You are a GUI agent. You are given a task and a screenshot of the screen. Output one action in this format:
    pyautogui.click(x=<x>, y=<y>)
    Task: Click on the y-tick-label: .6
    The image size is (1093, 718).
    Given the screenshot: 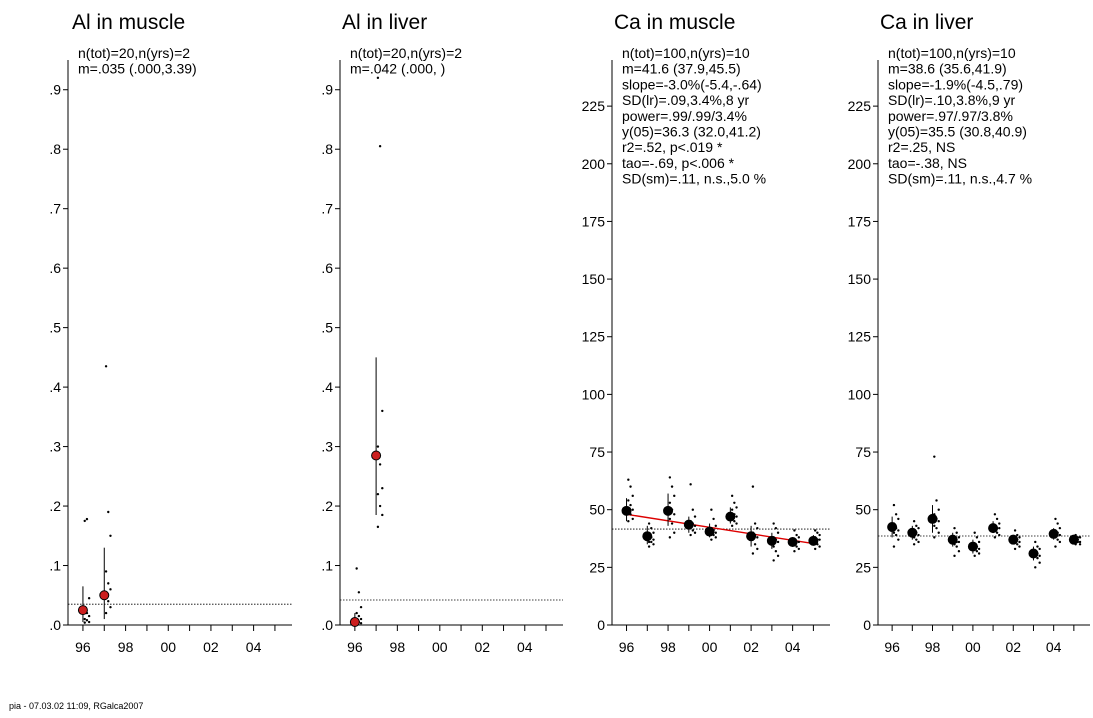 What is the action you would take?
    pyautogui.click(x=55, y=268)
    